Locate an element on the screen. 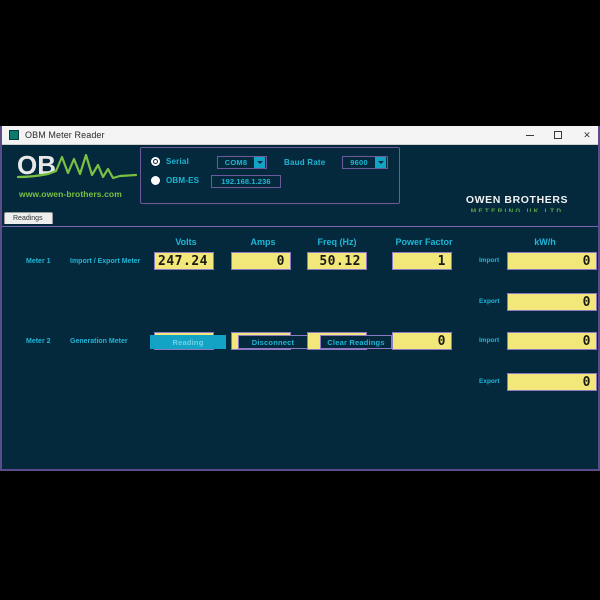 This screenshot has height=600, width=600. port-select-value: COM8 is located at coordinates (236, 162).